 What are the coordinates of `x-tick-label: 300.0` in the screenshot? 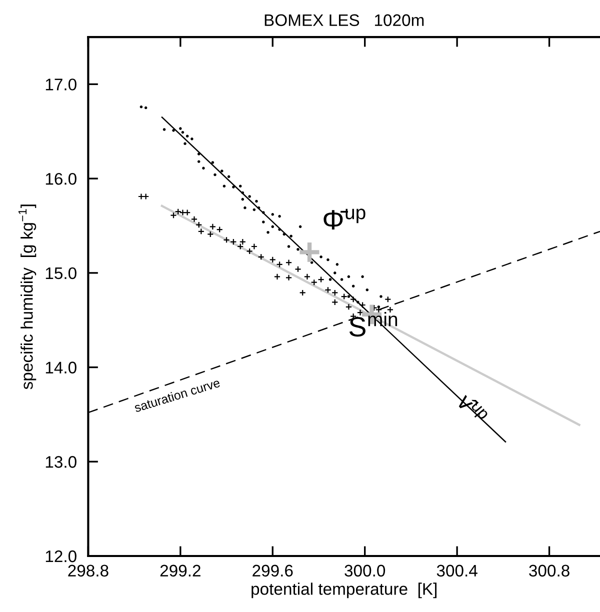 It's located at (365, 570).